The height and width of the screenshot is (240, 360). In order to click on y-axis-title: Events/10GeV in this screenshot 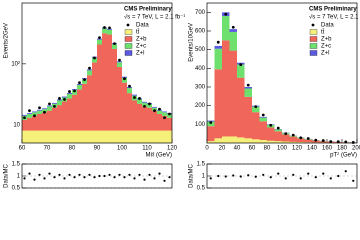, I will do `click(192, 42)`.